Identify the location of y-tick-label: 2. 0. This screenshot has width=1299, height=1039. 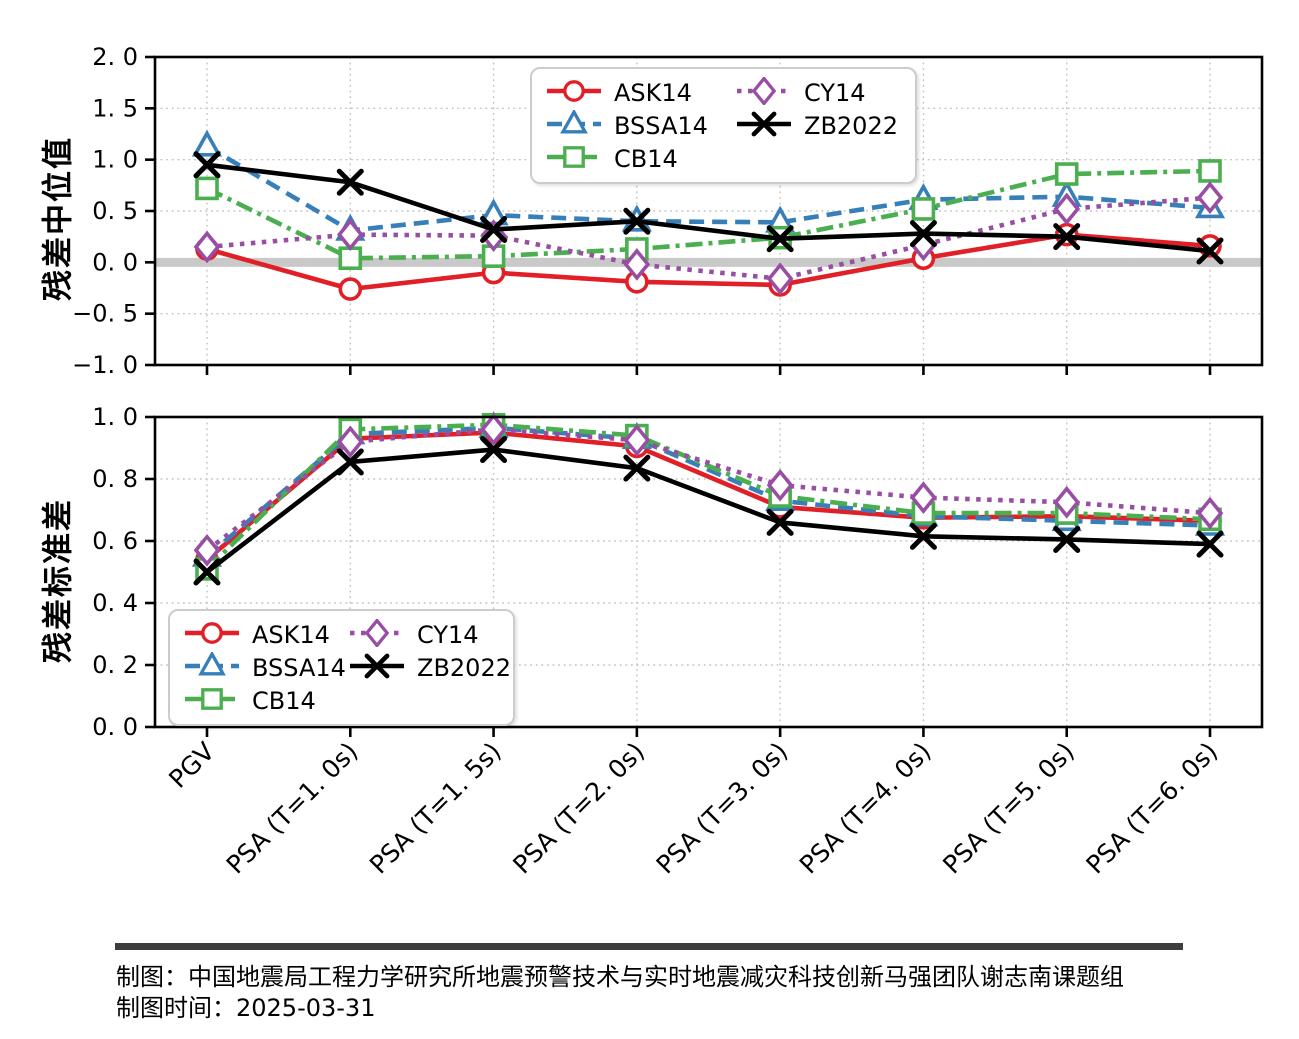
(115, 57).